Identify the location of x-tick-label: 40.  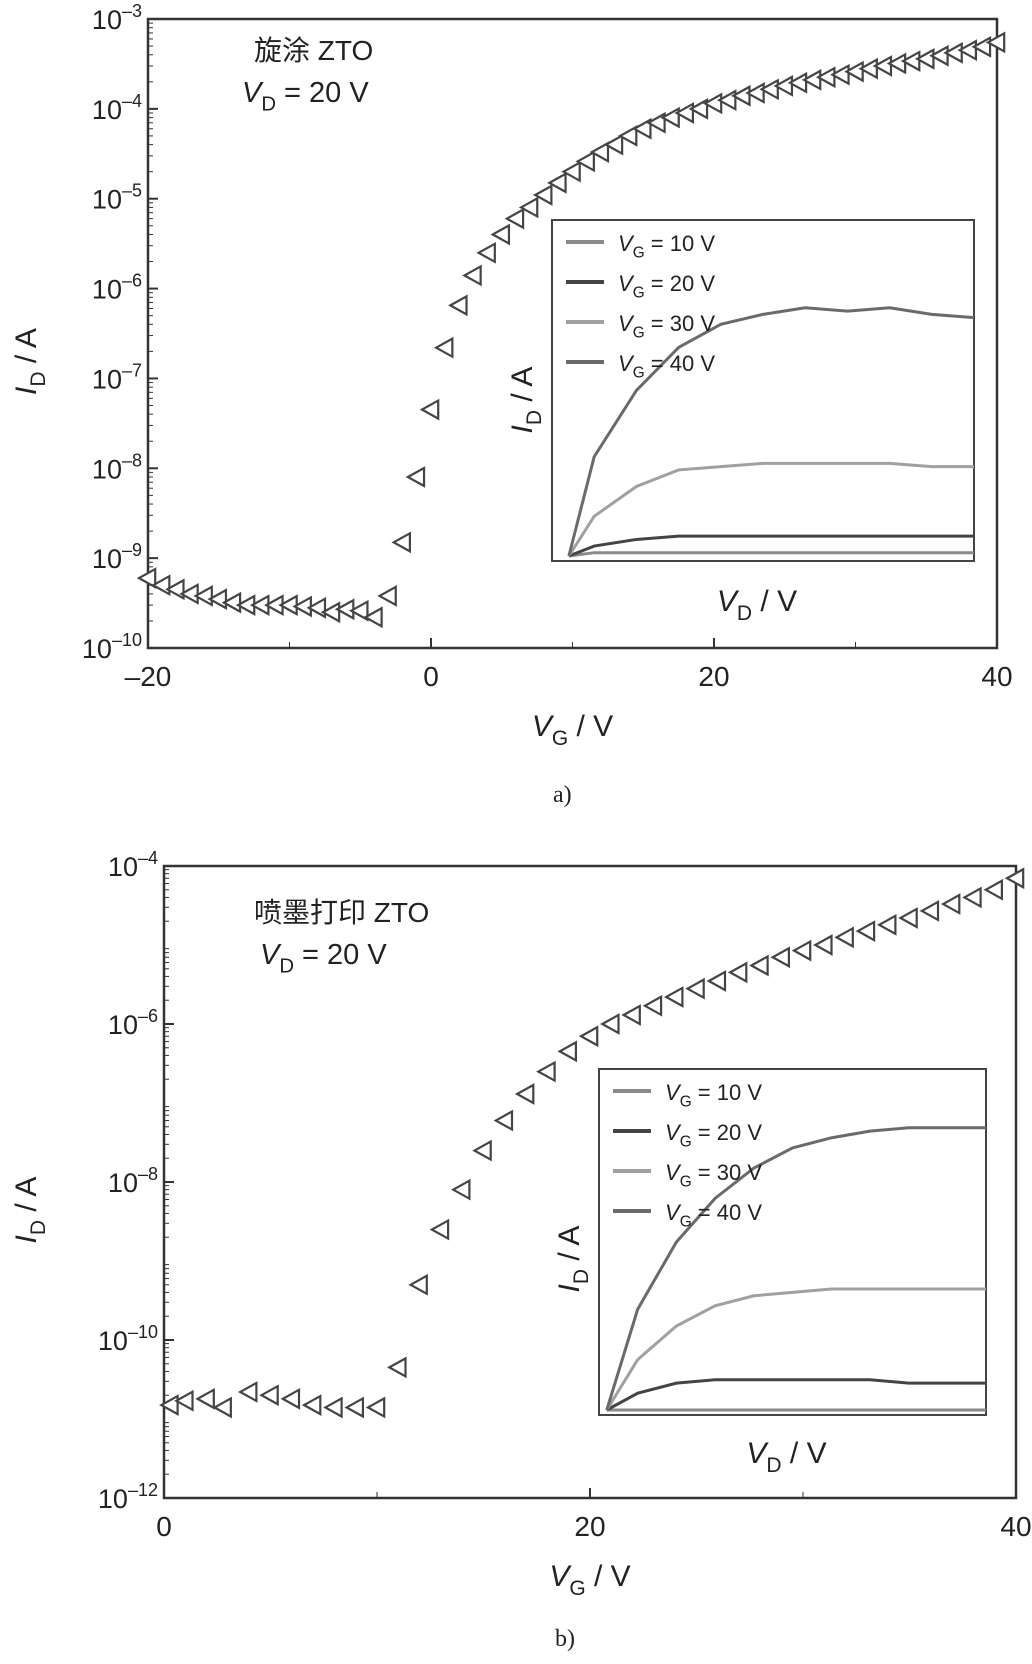
(1015, 1526).